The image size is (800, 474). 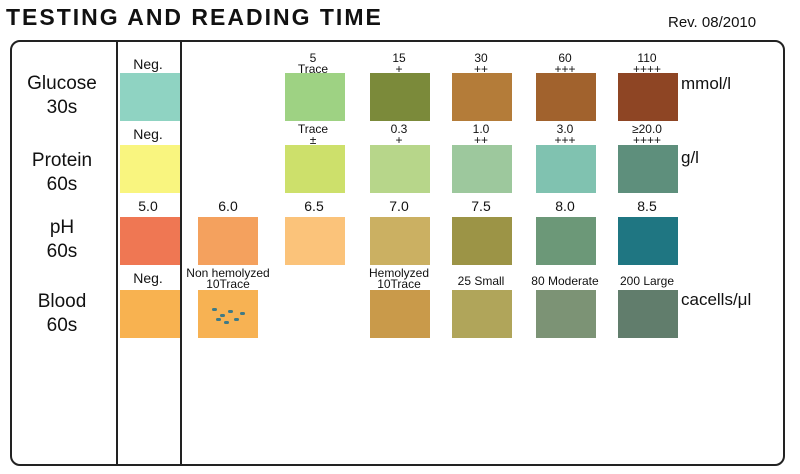 What do you see at coordinates (194, 17) in the screenshot?
I see `page-title: TESTING AND READING TIME` at bounding box center [194, 17].